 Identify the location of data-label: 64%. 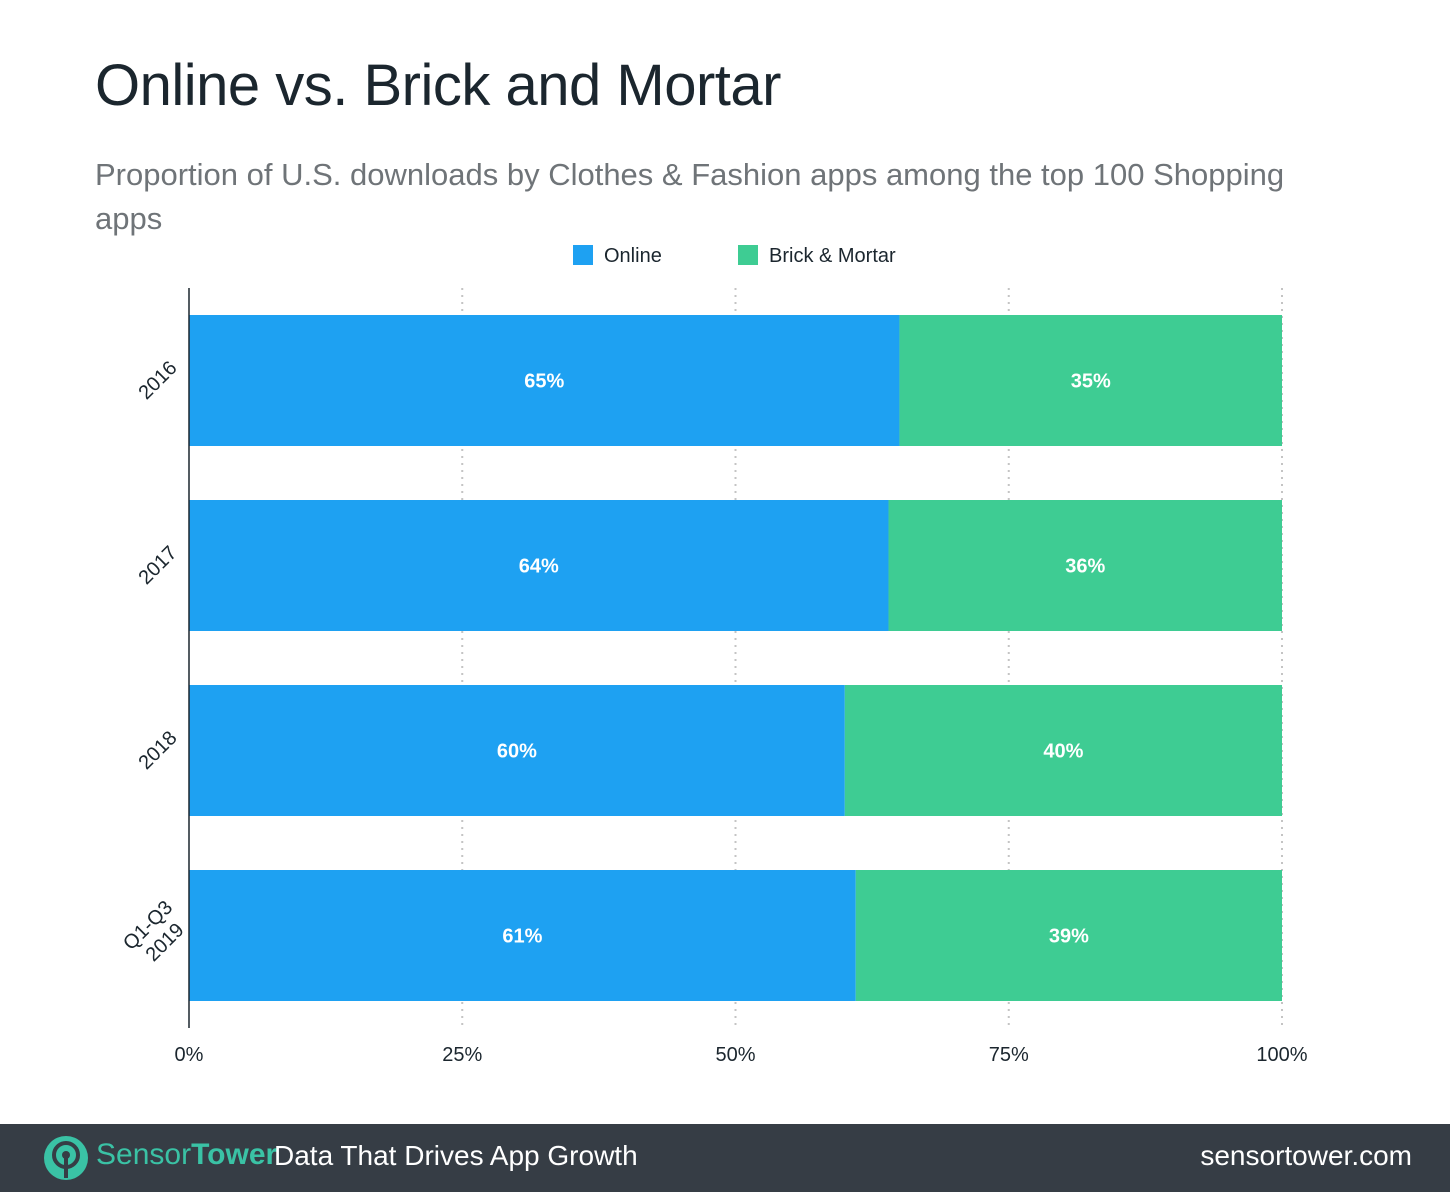
(539, 567).